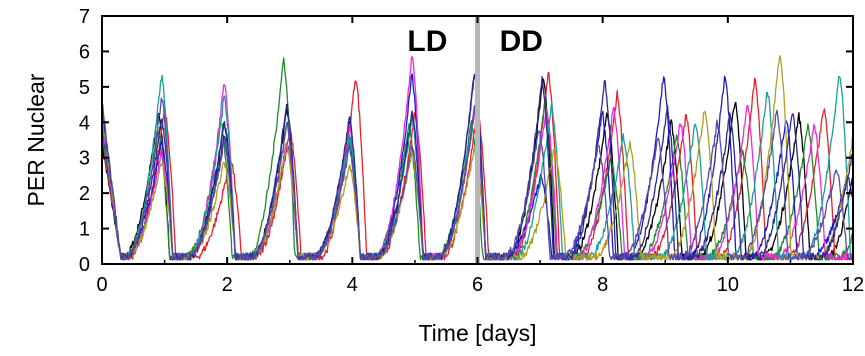  What do you see at coordinates (227, 285) in the screenshot?
I see `x-tick-label: 2` at bounding box center [227, 285].